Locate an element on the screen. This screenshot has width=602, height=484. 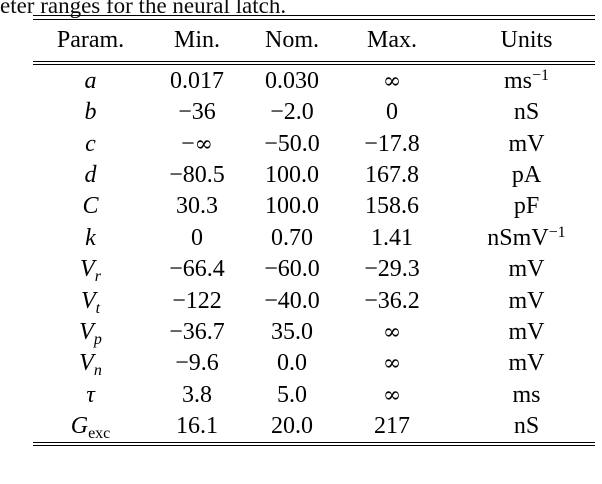
table-row: b −36 −2.0 0 nS is located at coordinates (314, 112).